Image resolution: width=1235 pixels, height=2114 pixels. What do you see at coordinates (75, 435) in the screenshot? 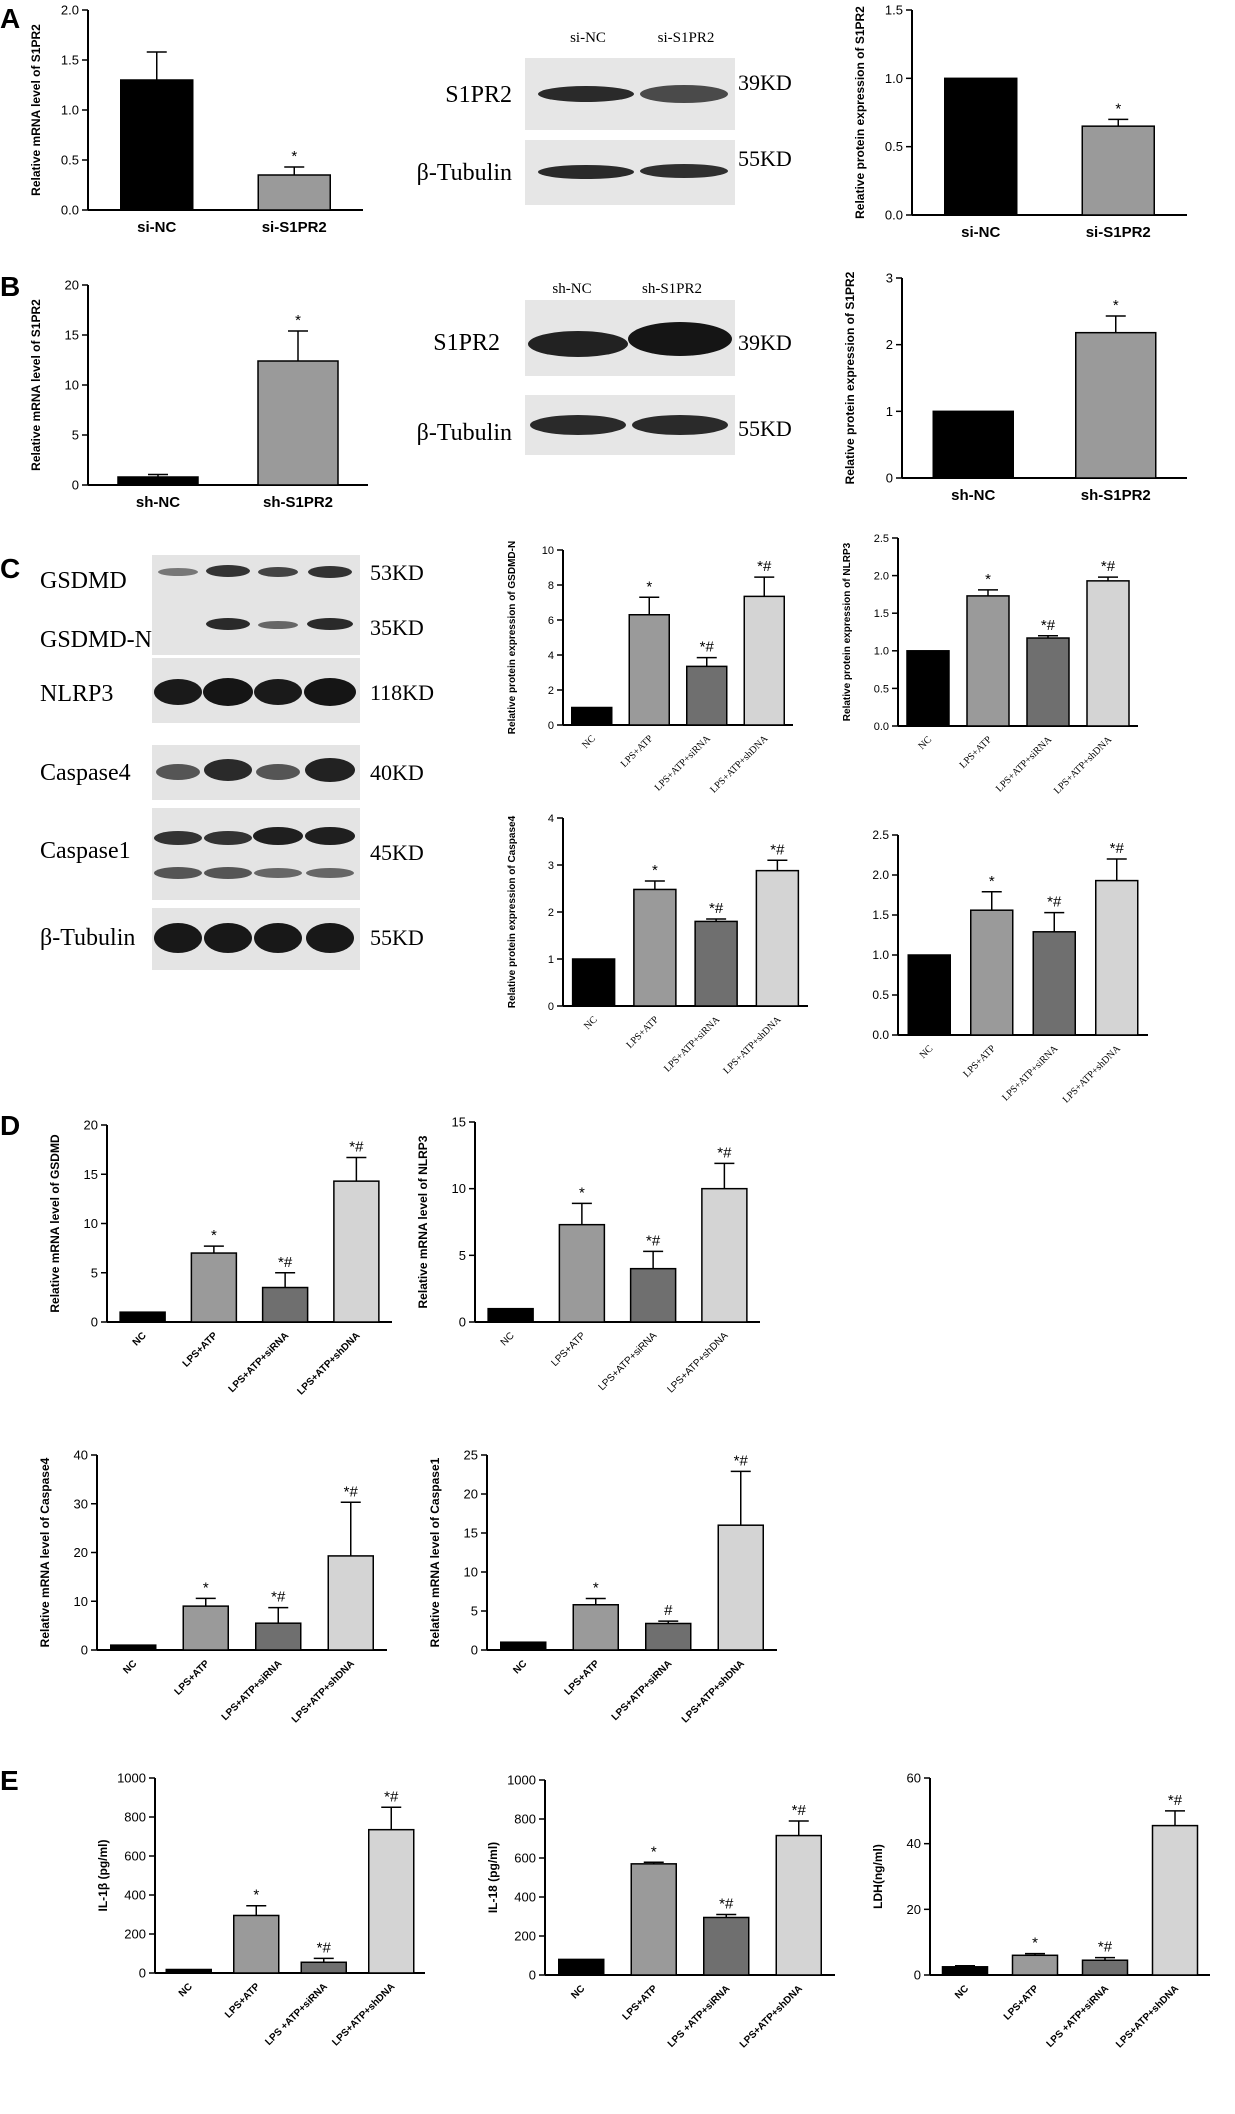
I see `y-tick-label: 5` at bounding box center [75, 435].